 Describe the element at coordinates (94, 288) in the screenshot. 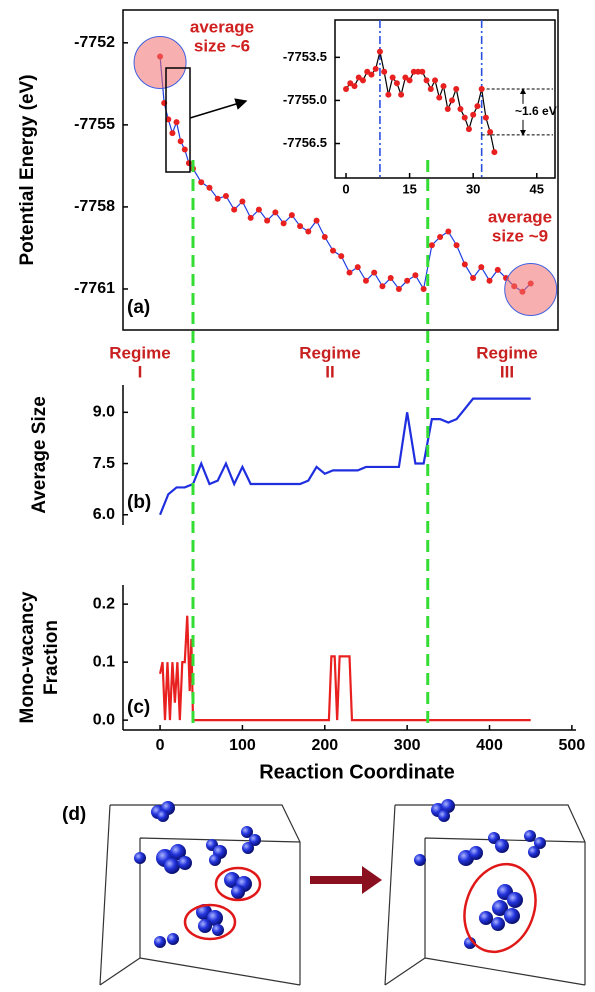

I see `y-tick-label: -7761` at that location.